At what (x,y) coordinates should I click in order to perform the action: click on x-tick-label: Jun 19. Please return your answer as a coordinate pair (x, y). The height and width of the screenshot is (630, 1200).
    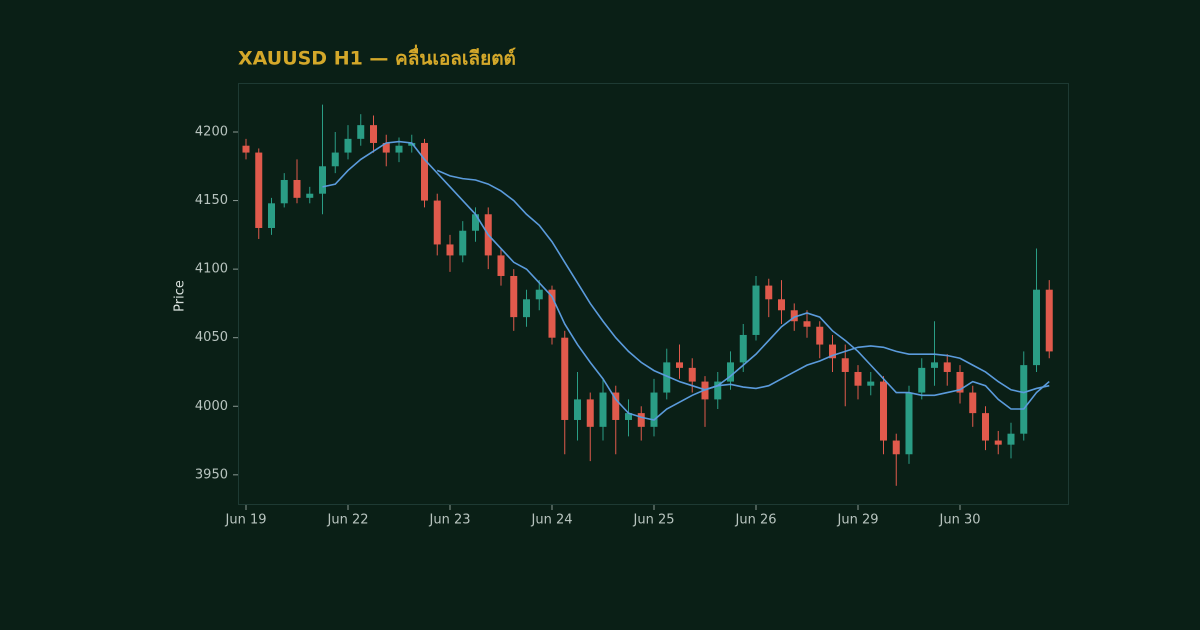
    Looking at the image, I should click on (246, 520).